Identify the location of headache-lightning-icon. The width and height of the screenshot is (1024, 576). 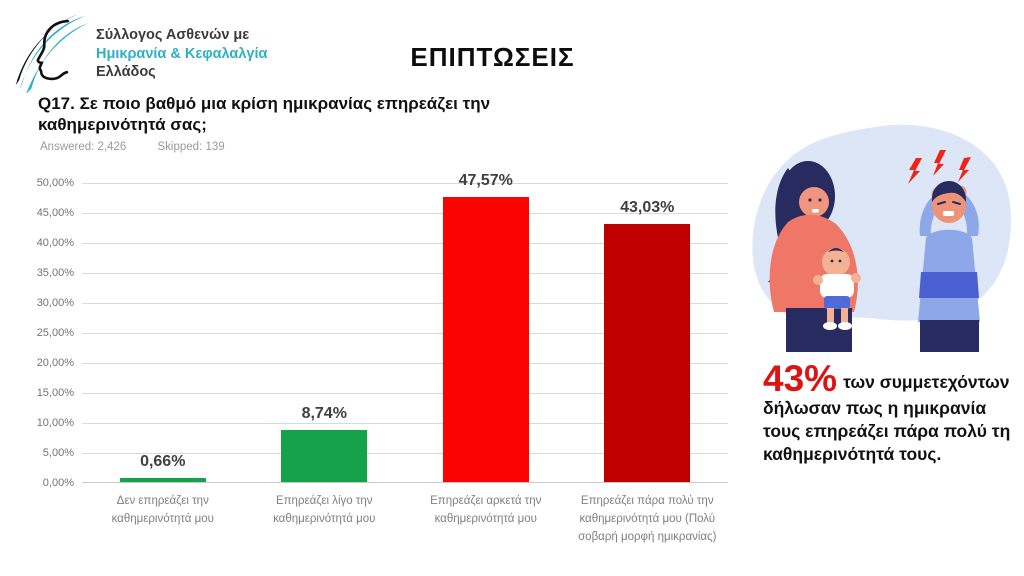
(939, 167).